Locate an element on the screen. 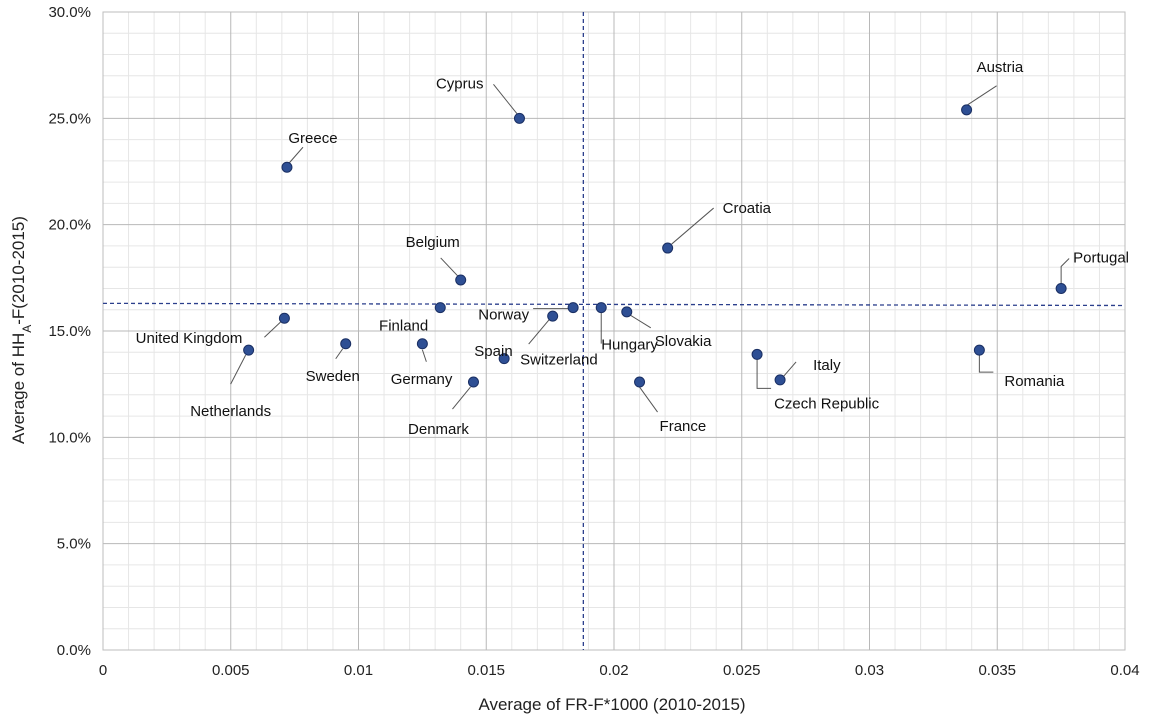  x-axis-tick-labels: 0 0.005 0.01 0.015 0.02 0.025 0.03 0.035 0.04 is located at coordinates (619, 670).